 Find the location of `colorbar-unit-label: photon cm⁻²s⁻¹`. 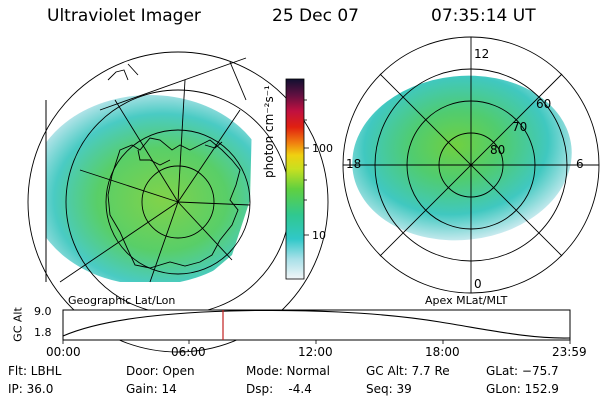

colorbar-unit-label: photon cm⁻²s⁻¹ is located at coordinates (269, 131).